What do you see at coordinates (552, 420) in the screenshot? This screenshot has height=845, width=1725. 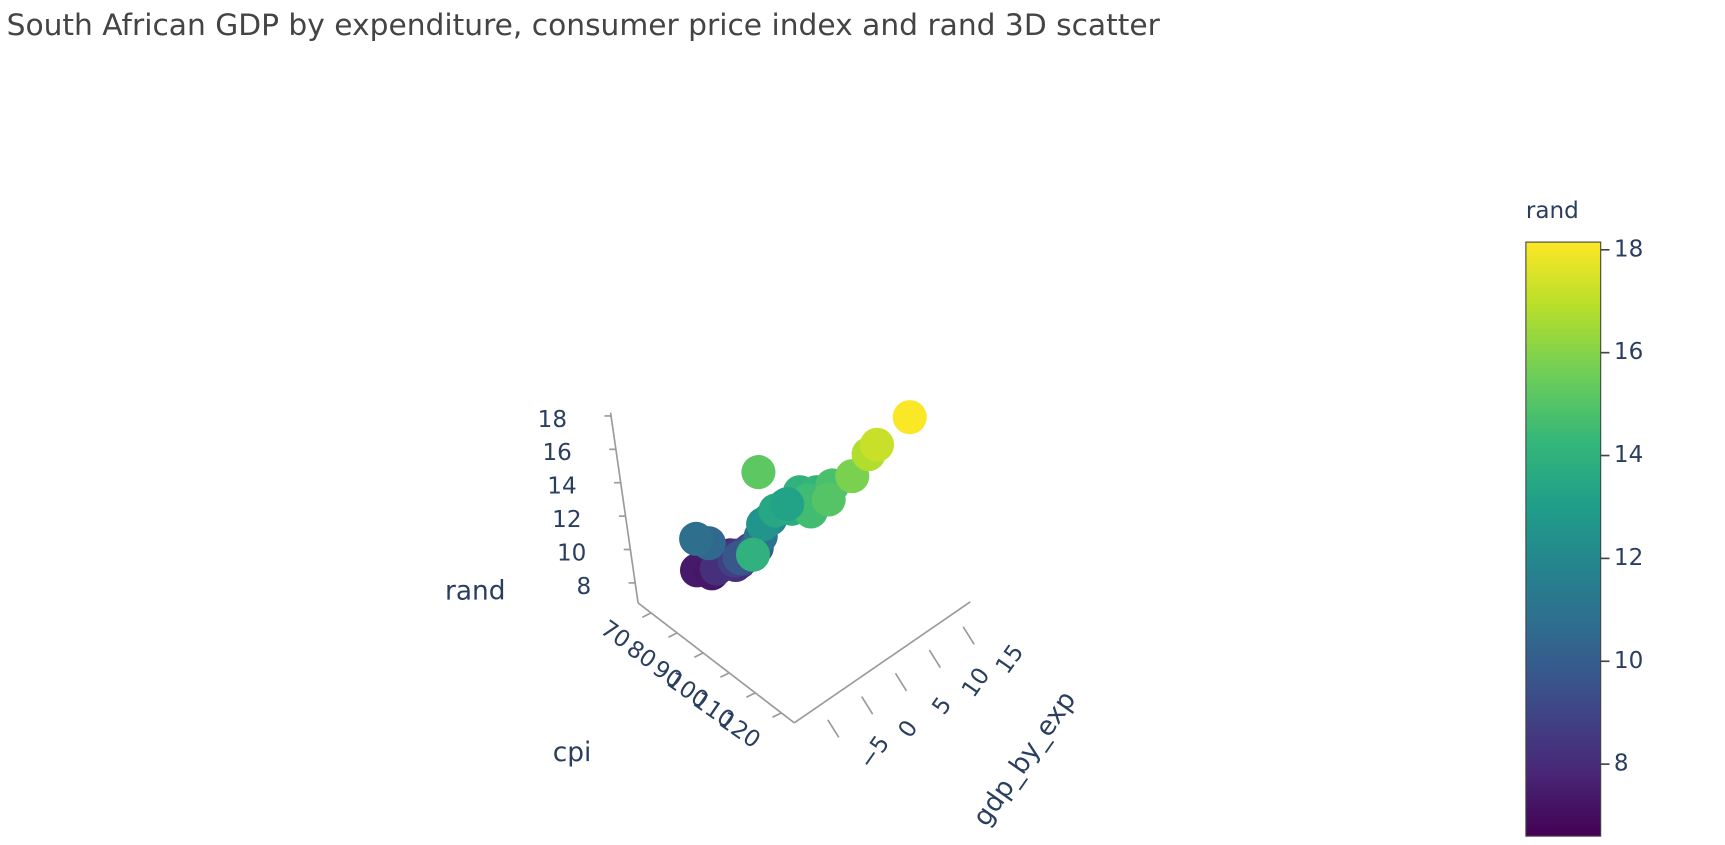 I see `z-tick-label: 18` at bounding box center [552, 420].